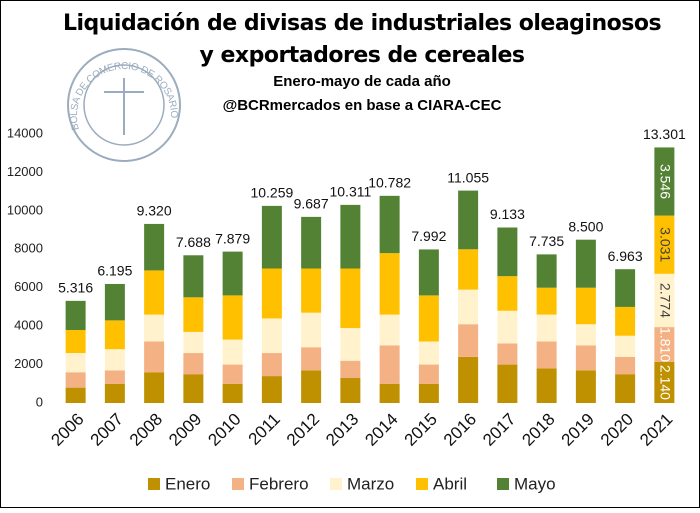 This screenshot has width=700, height=513. I want to click on total-label: 10.782, so click(389, 183).